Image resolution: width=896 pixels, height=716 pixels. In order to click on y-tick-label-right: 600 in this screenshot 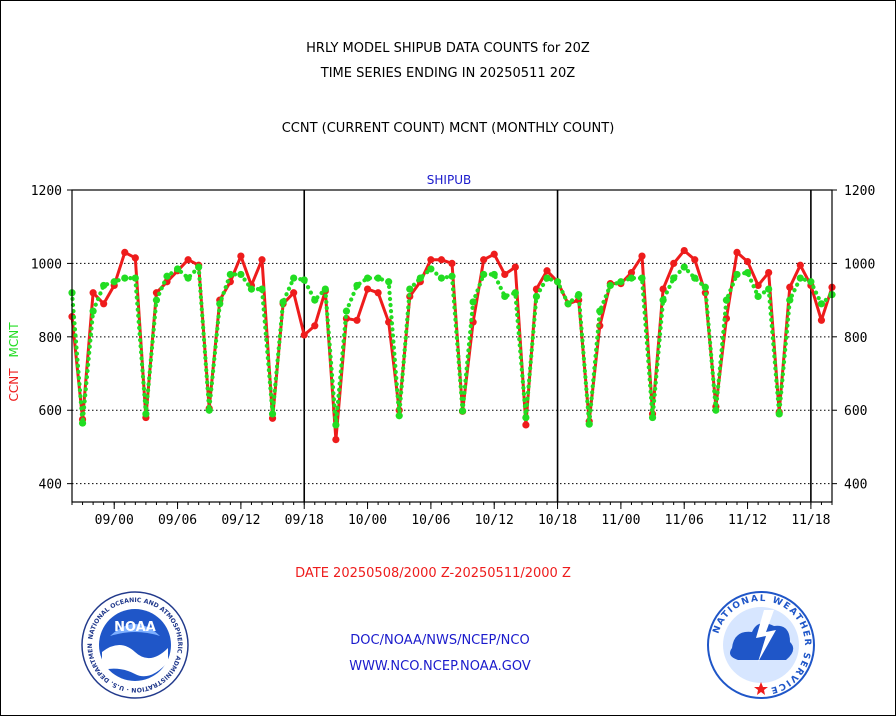, I will do `click(855, 411)`.